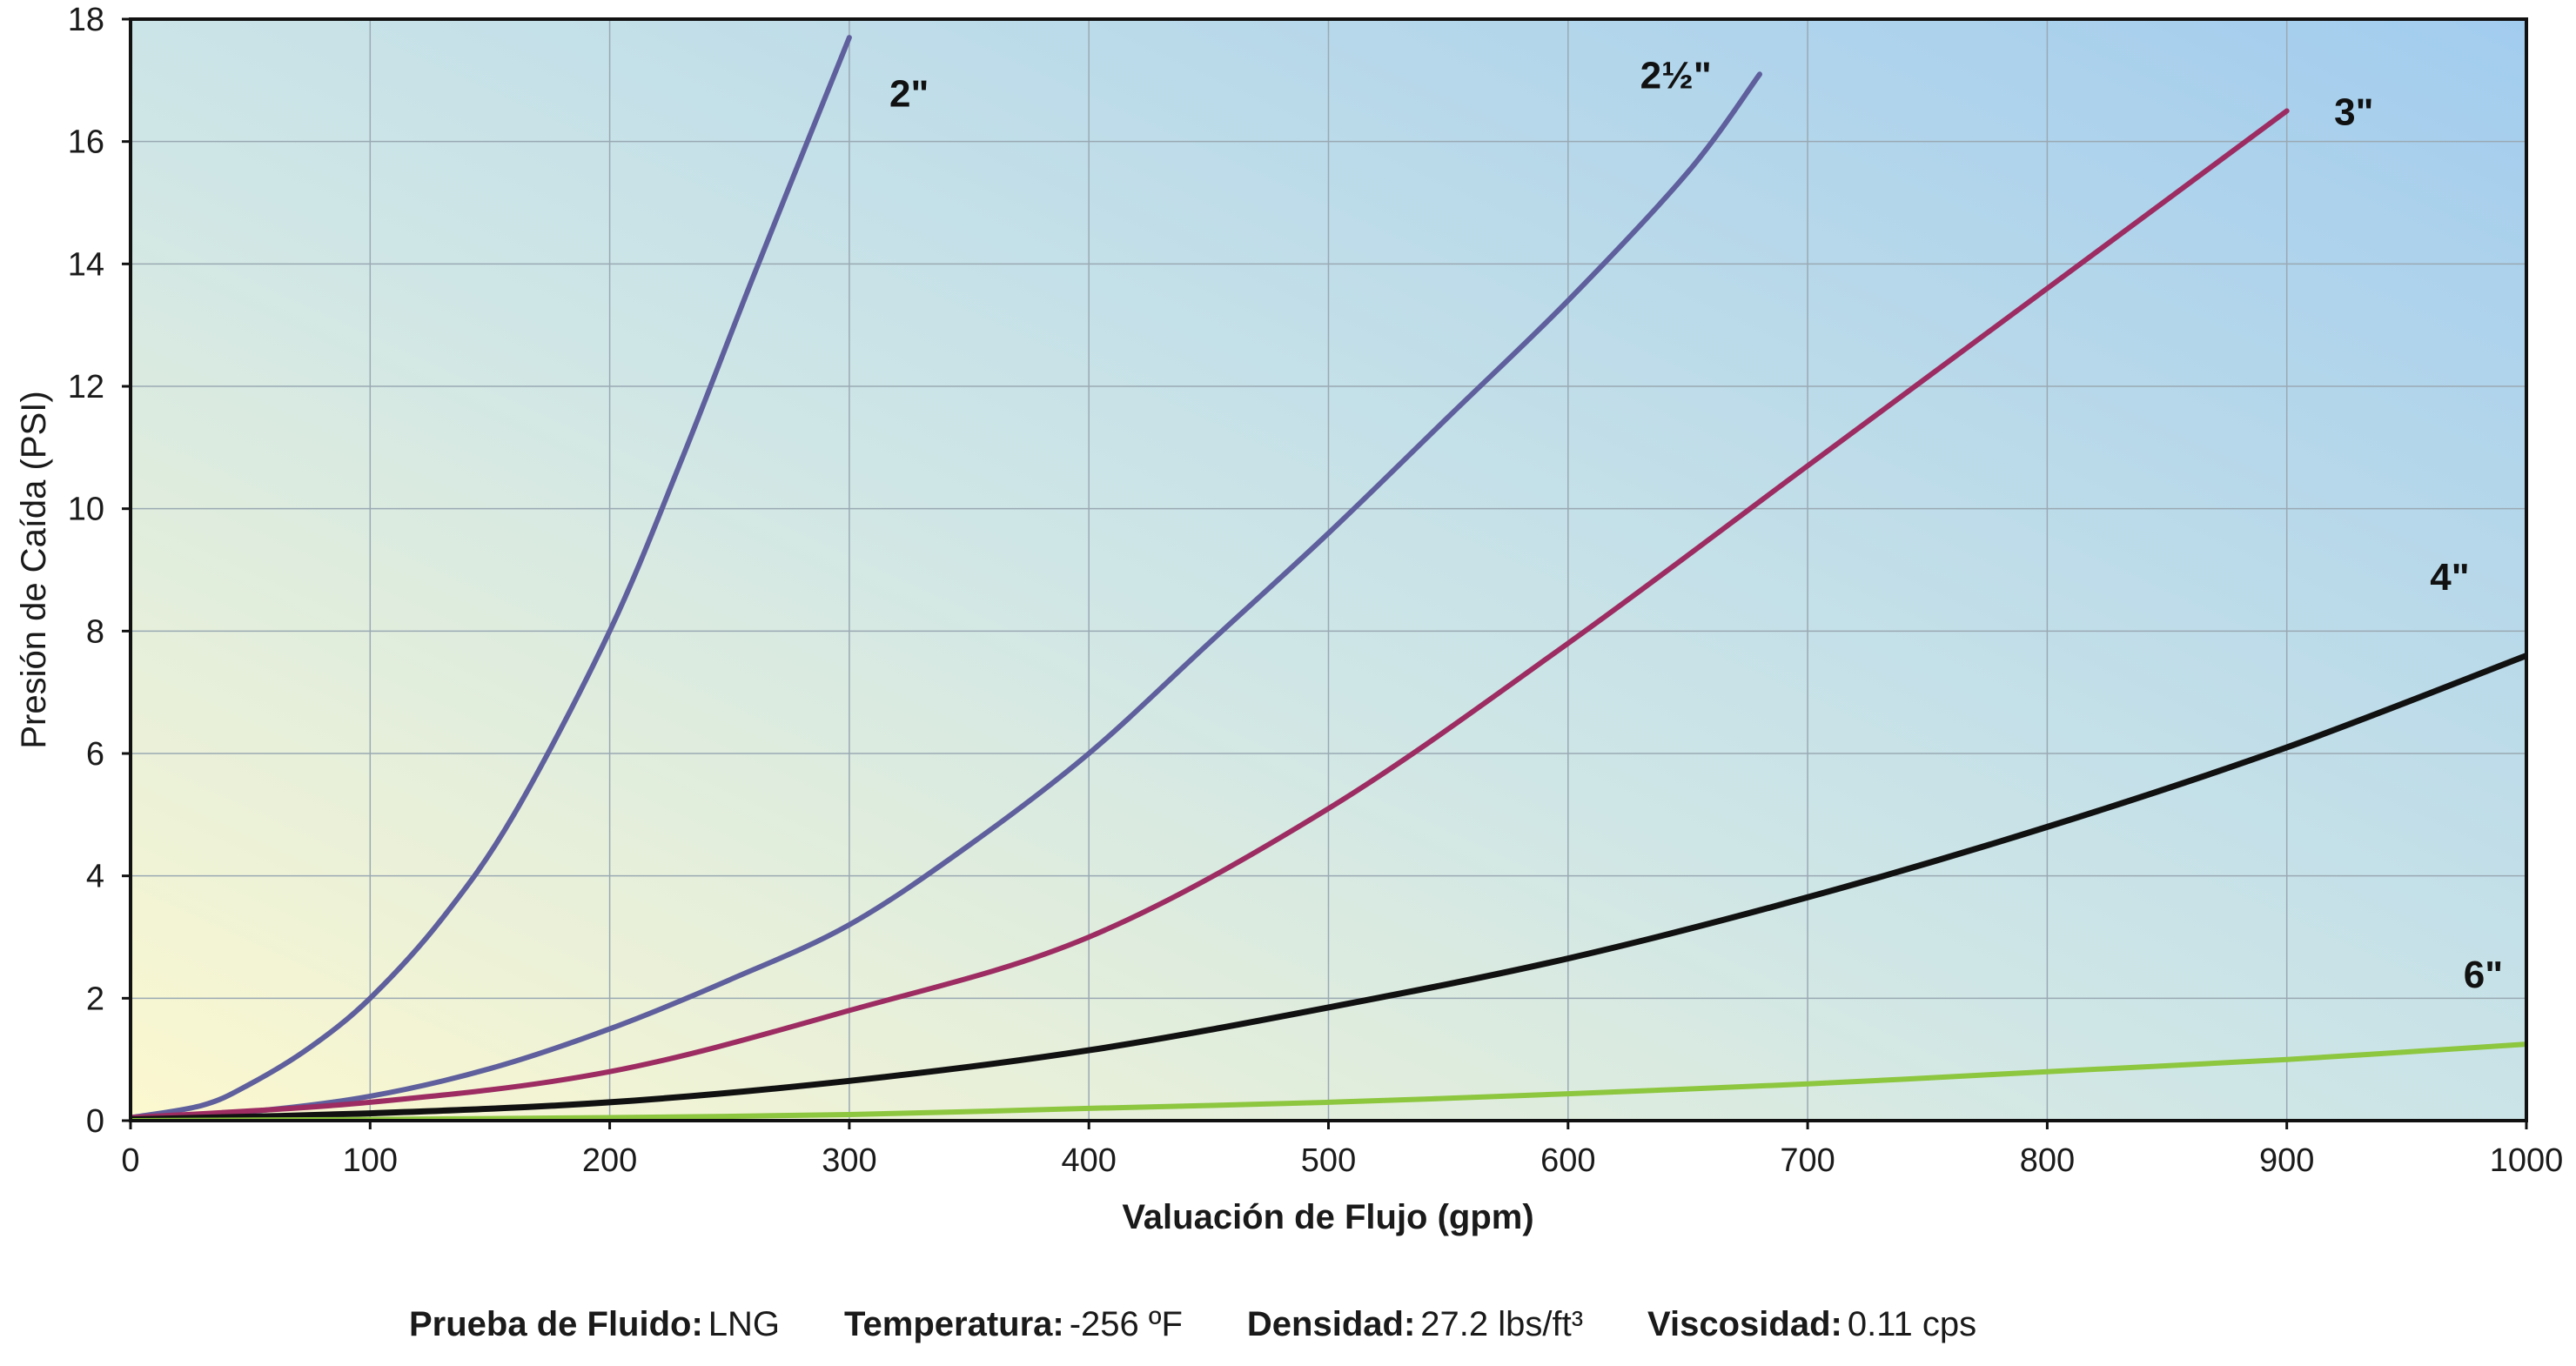  Describe the element at coordinates (954, 1324) in the screenshot. I see `temperature-label: Temperatura:` at that location.